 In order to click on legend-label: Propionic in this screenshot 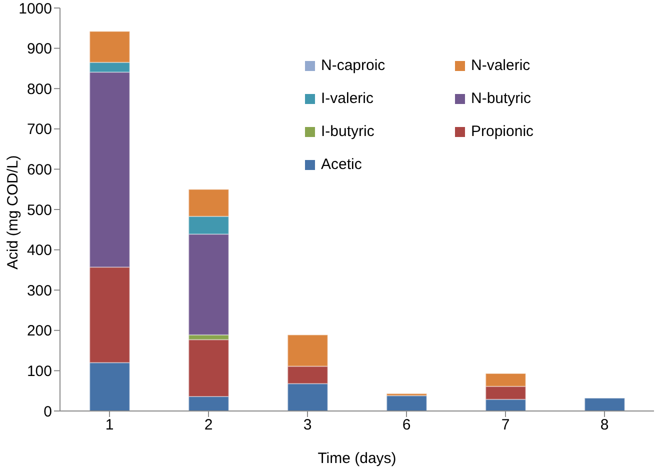, I will do `click(502, 131)`.